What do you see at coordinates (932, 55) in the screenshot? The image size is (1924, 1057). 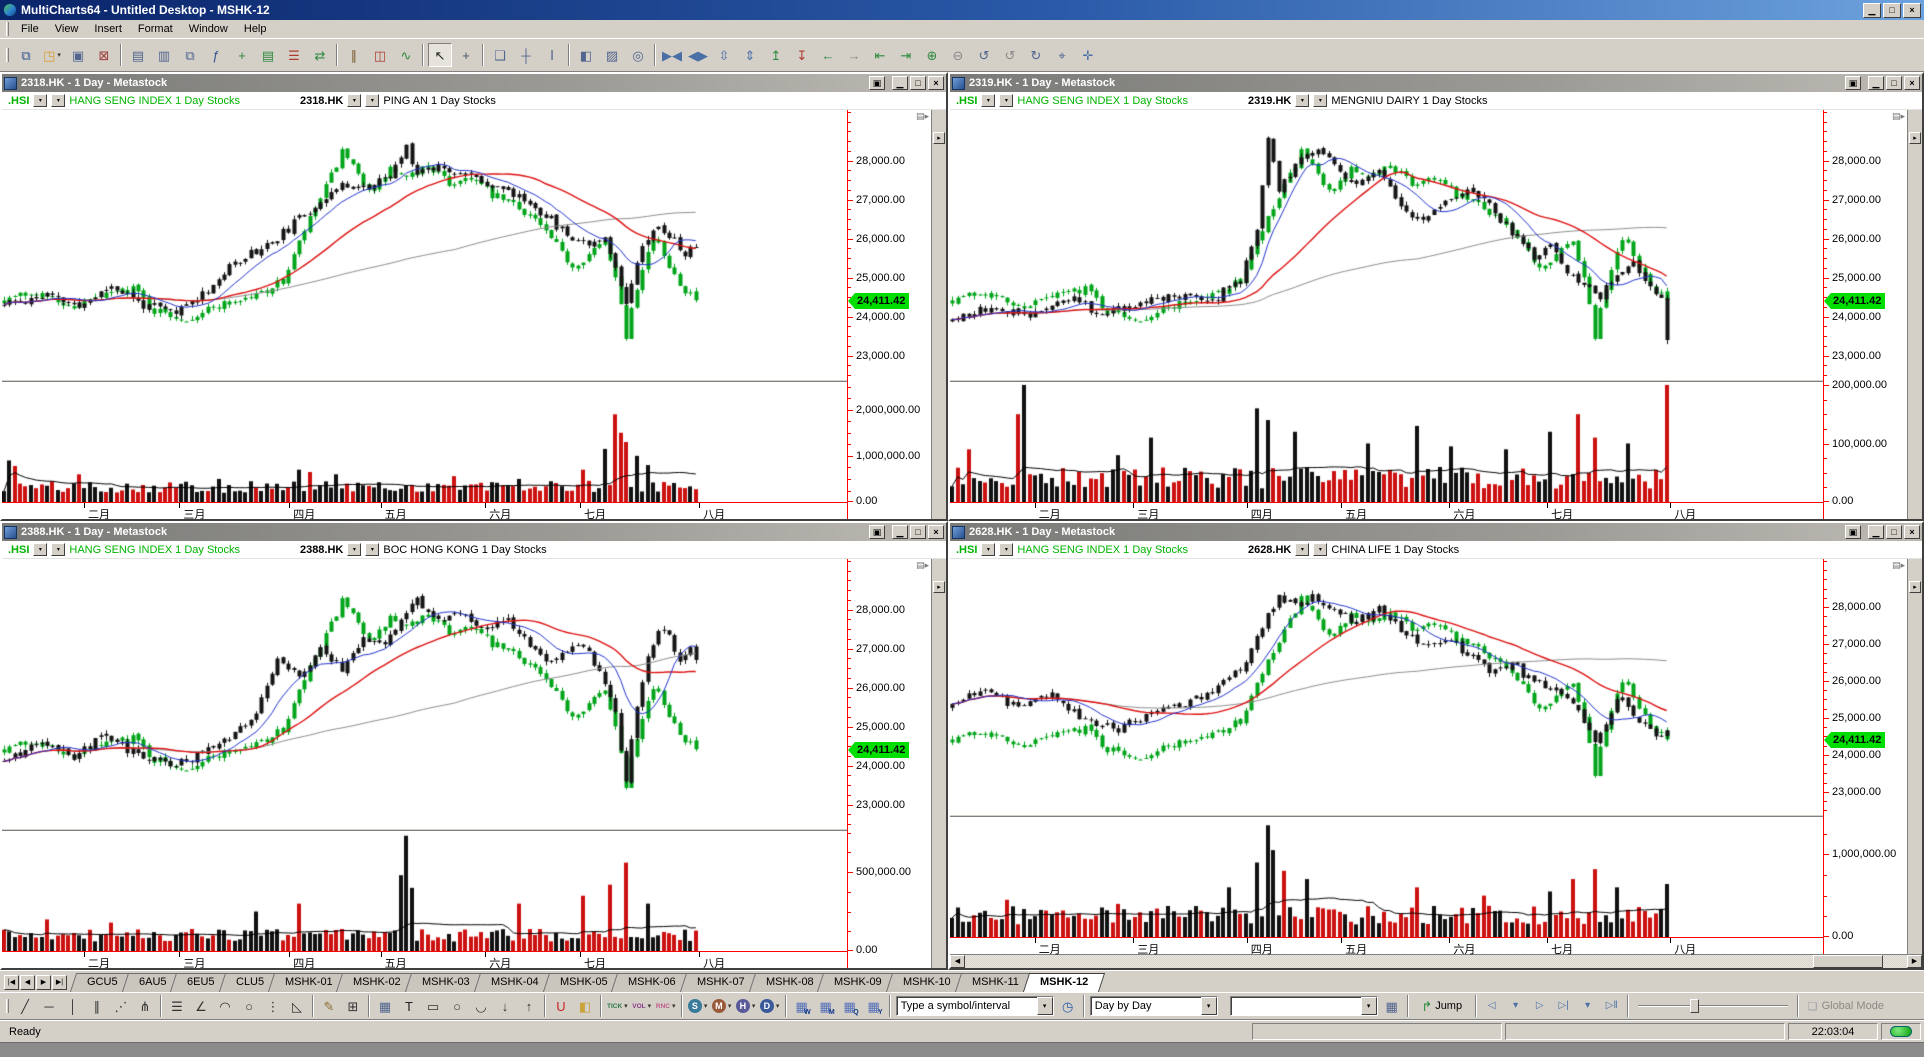 I see `zoom-in-button: ⊕` at bounding box center [932, 55].